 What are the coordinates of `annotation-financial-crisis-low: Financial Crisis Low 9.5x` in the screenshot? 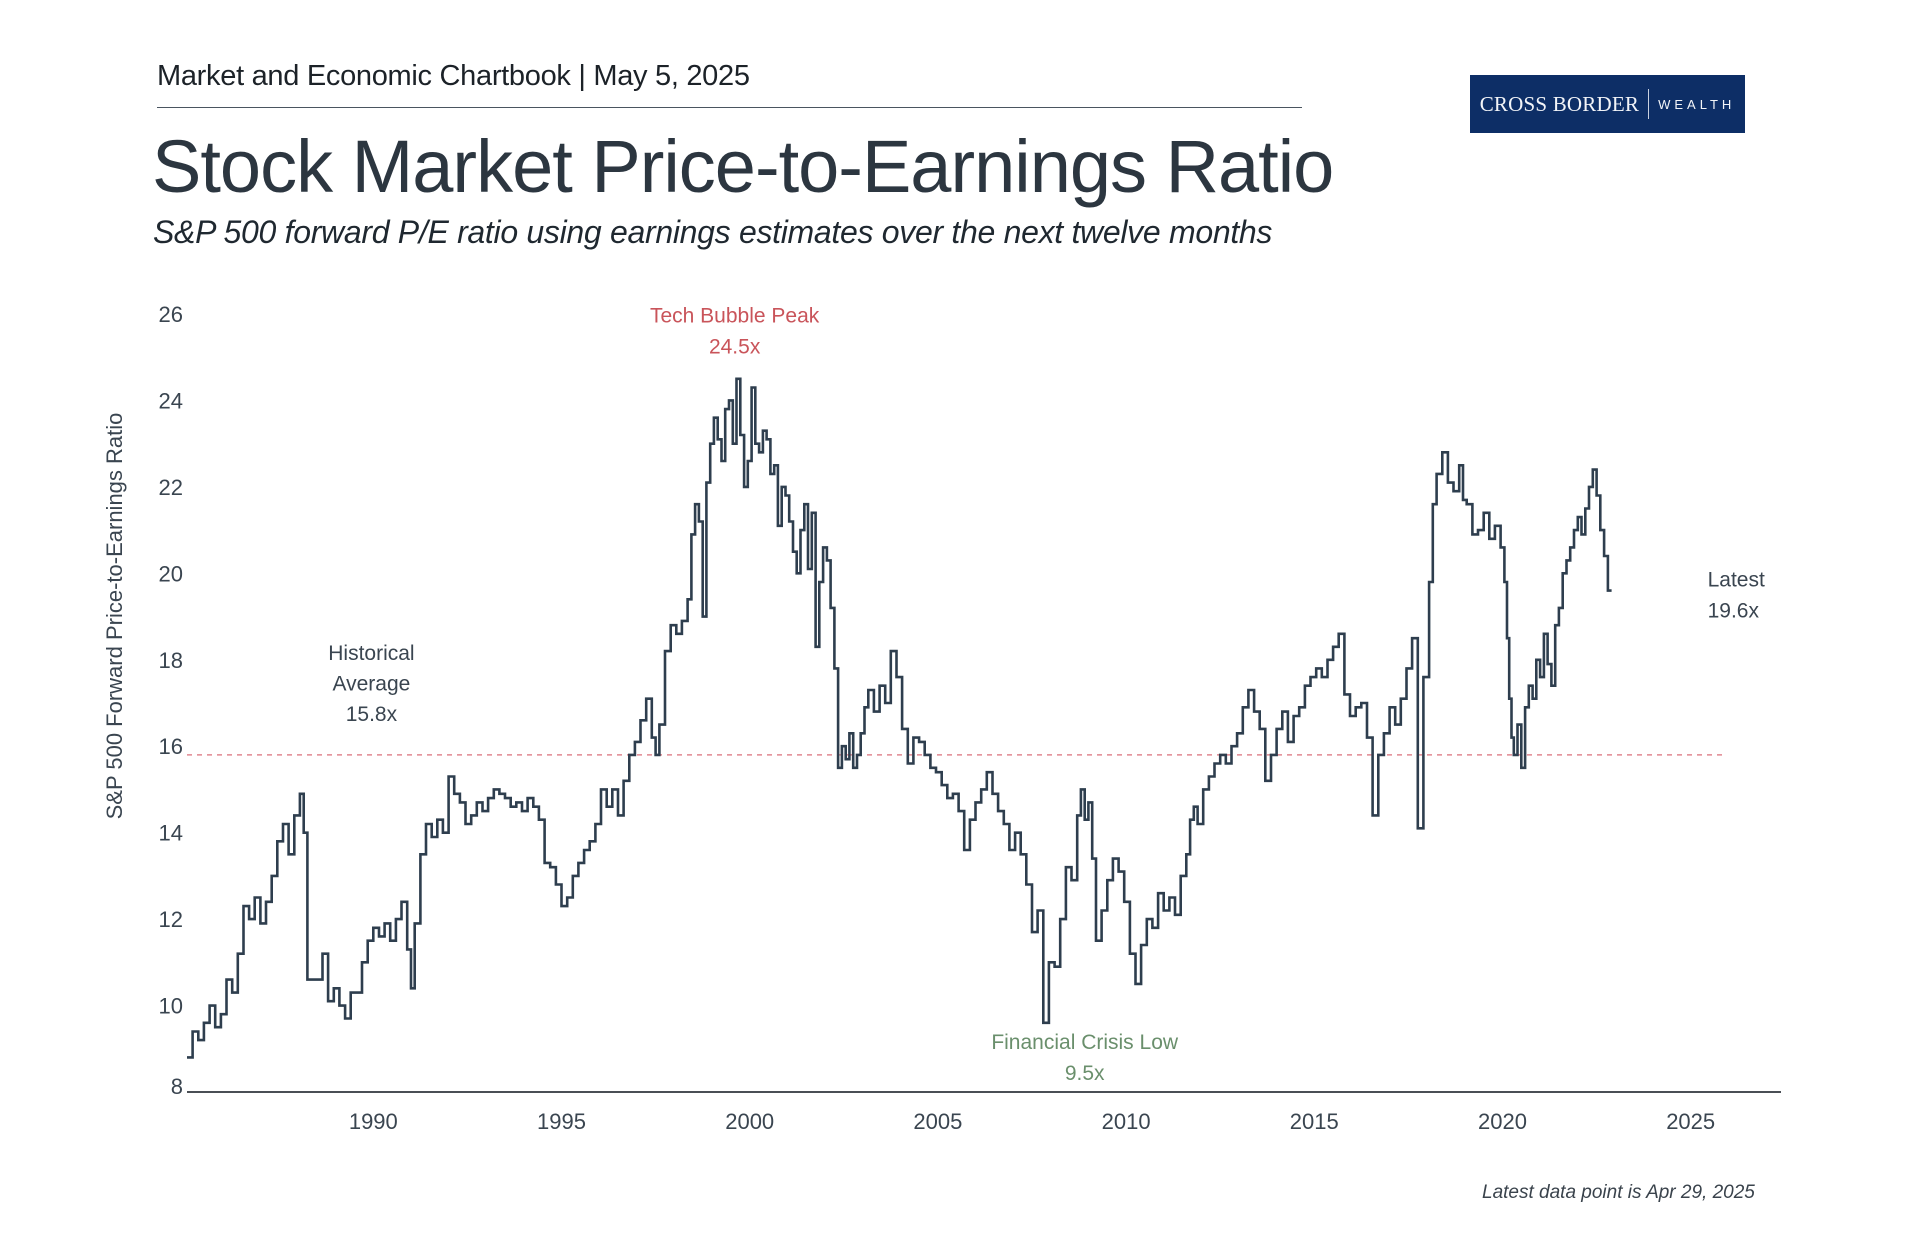 It's located at (1085, 1058).